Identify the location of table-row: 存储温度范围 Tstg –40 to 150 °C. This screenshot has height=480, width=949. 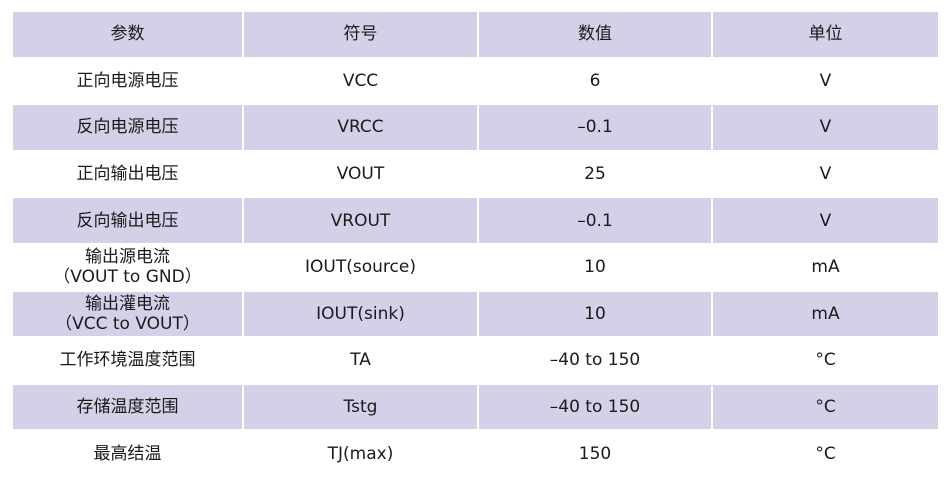
(475, 407).